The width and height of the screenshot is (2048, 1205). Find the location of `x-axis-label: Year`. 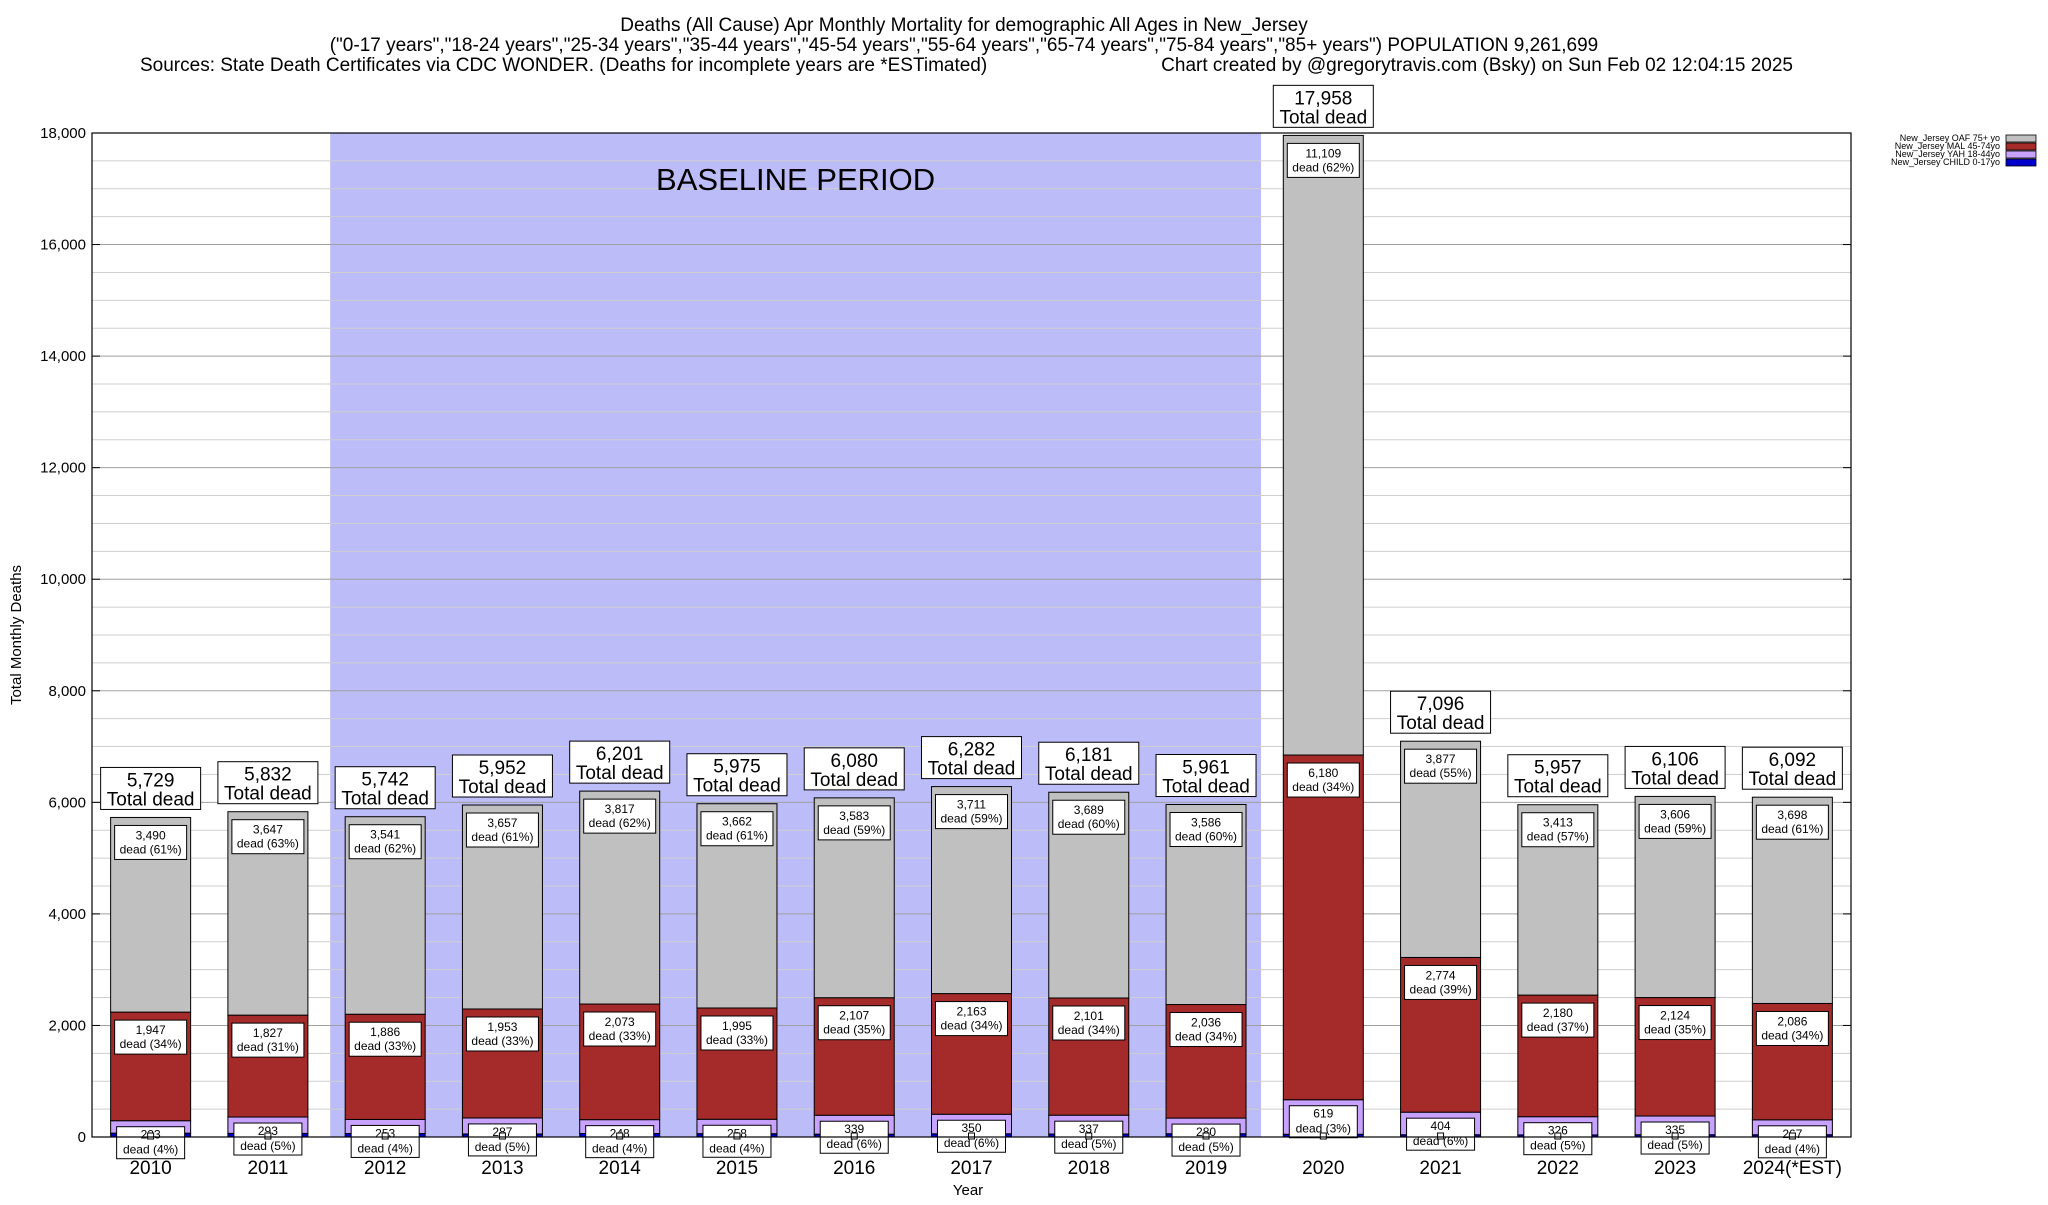

x-axis-label: Year is located at coordinates (968, 1190).